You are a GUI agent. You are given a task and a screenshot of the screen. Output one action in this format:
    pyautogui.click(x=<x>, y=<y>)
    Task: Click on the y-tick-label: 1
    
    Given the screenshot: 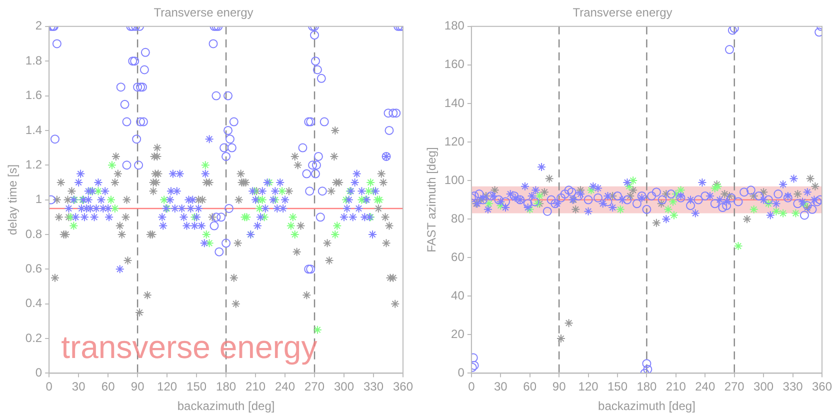 What is the action you would take?
    pyautogui.click(x=38, y=199)
    